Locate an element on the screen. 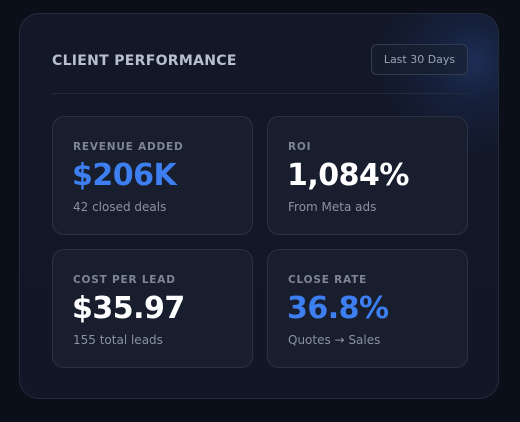 Image resolution: width=520 pixels, height=422 pixels. date-range-button: Last 30 Days is located at coordinates (419, 59).